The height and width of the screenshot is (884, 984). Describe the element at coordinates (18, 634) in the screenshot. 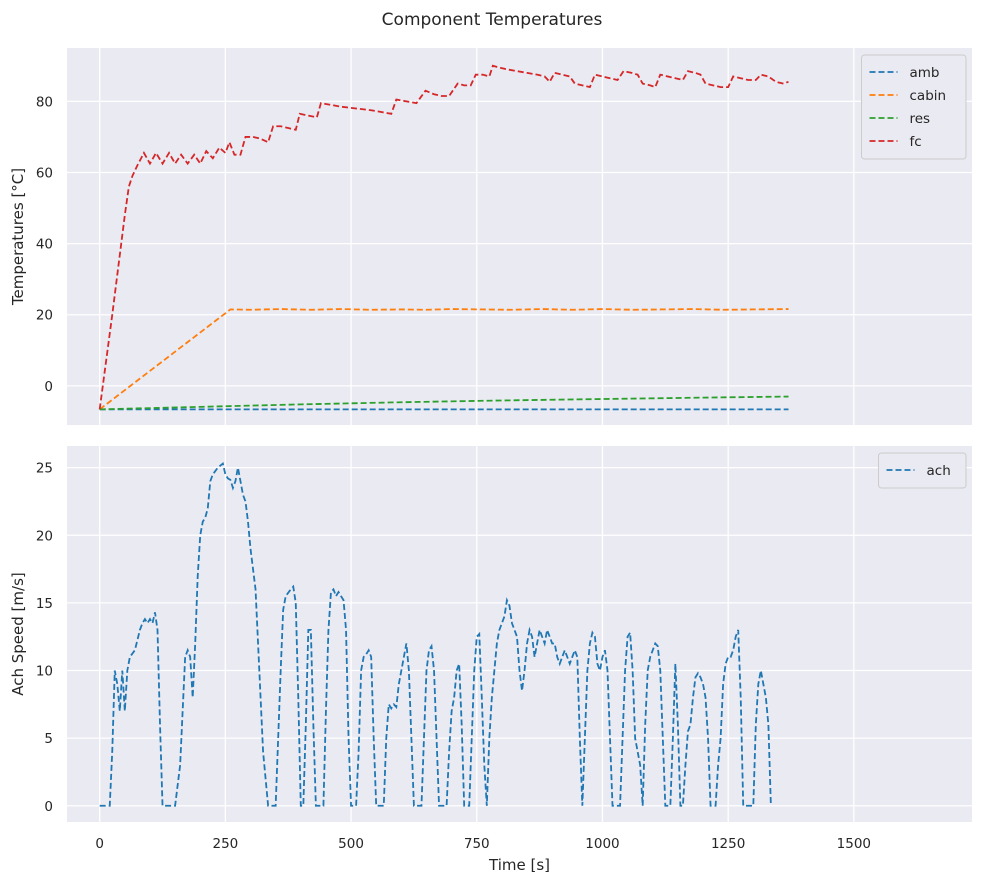

I see `y-axis-label: Ach Speed [m/s]` at that location.